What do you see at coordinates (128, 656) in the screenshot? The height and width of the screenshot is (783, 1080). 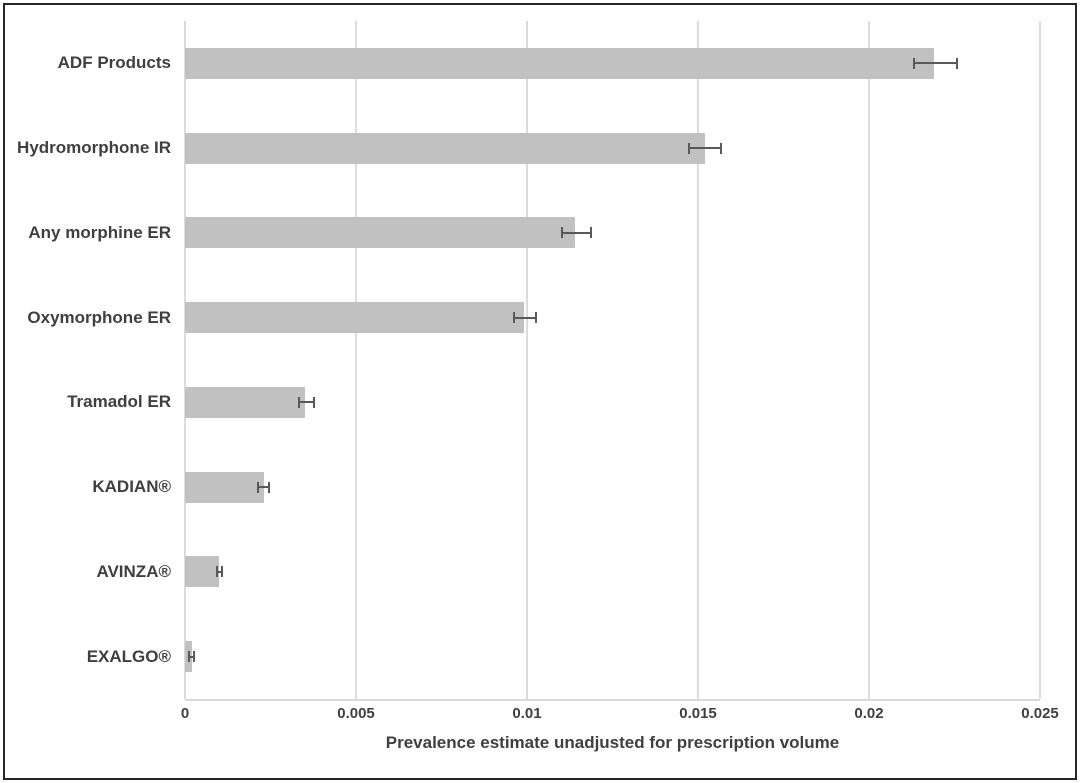 I see `category-label: EXALGO®` at bounding box center [128, 656].